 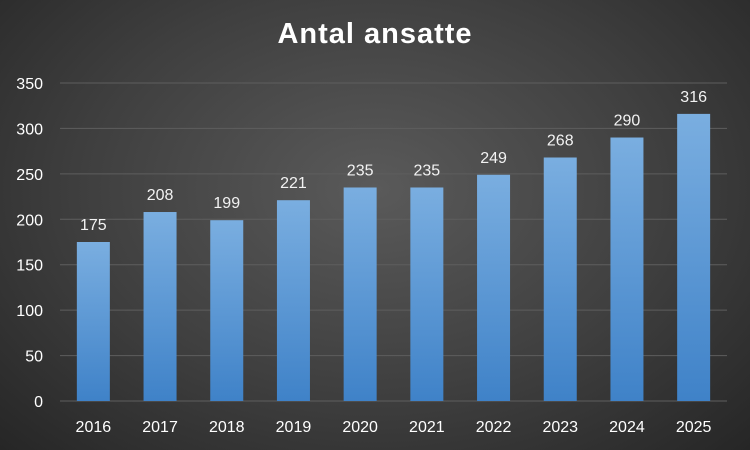 What do you see at coordinates (29, 175) in the screenshot?
I see `y-tick-label-250: 250` at bounding box center [29, 175].